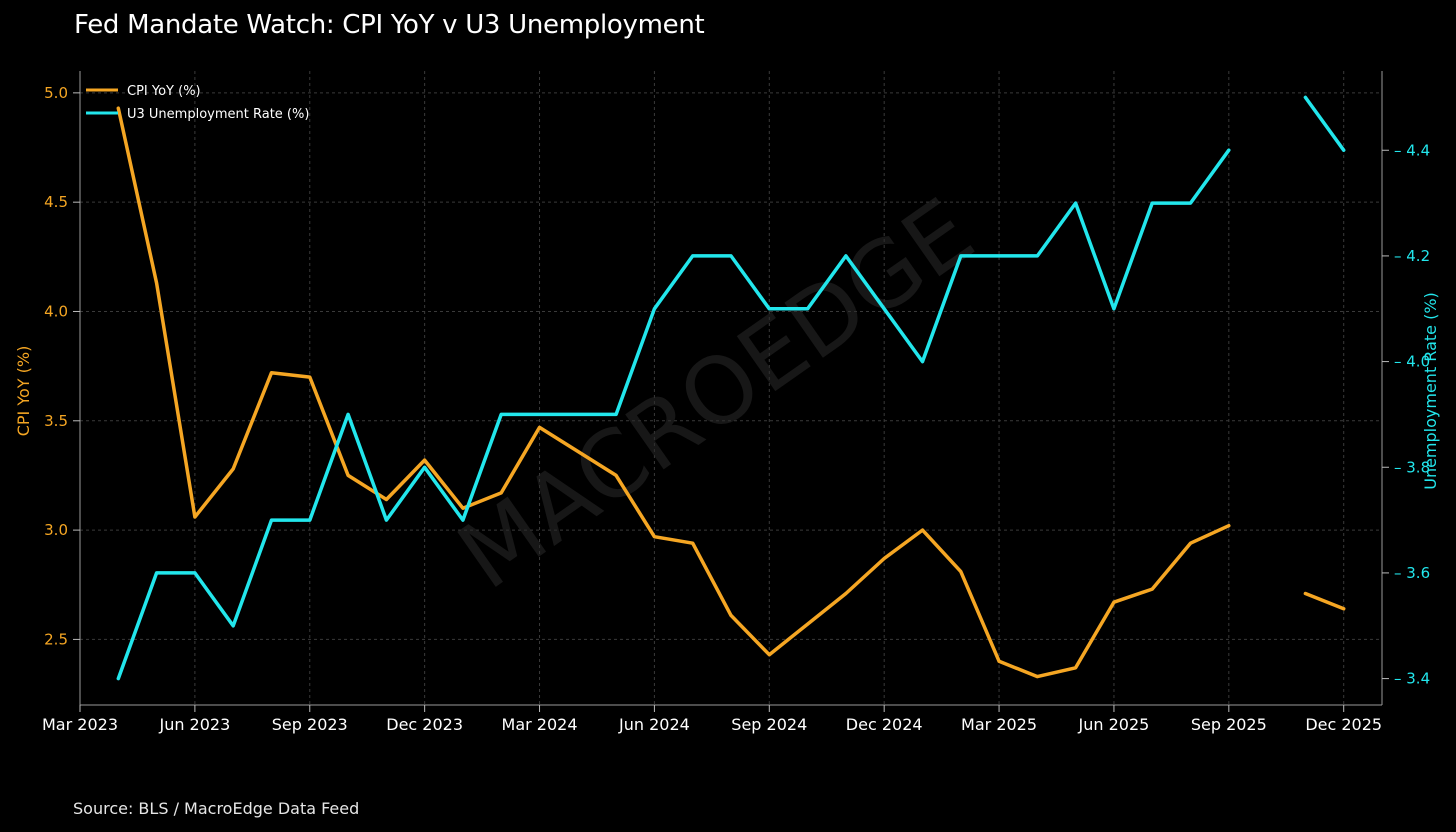  I want to click on series-line-cpi, so click(1324, 601).